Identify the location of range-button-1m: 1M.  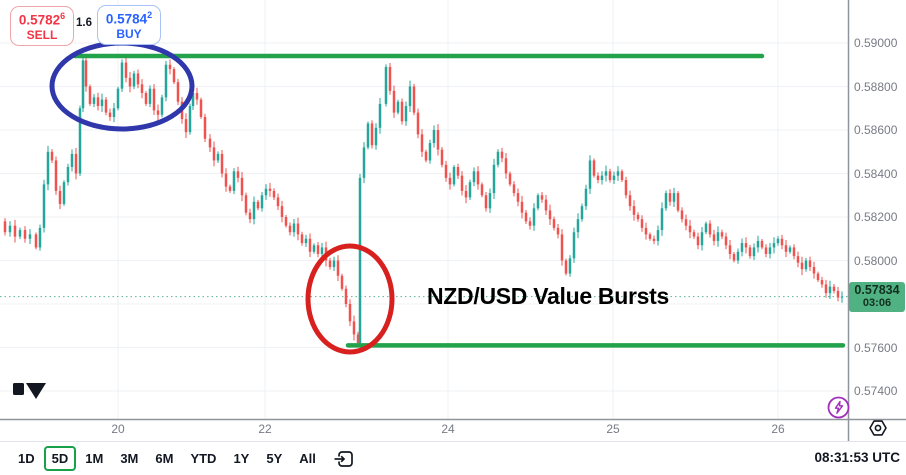
(94, 458).